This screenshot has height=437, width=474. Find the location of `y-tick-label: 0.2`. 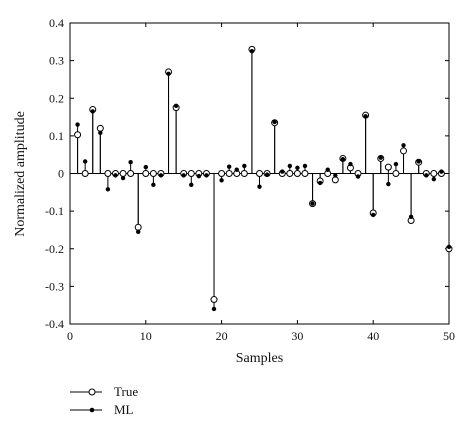

y-tick-label: 0.2 is located at coordinates (56, 98).